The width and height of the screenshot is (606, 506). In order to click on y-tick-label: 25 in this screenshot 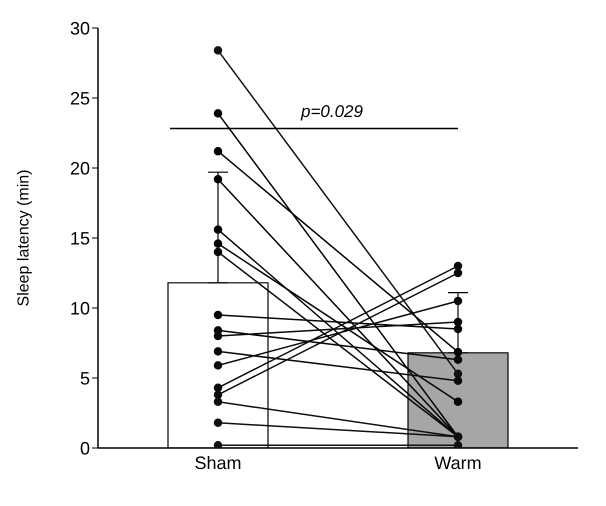, I will do `click(80, 98)`.